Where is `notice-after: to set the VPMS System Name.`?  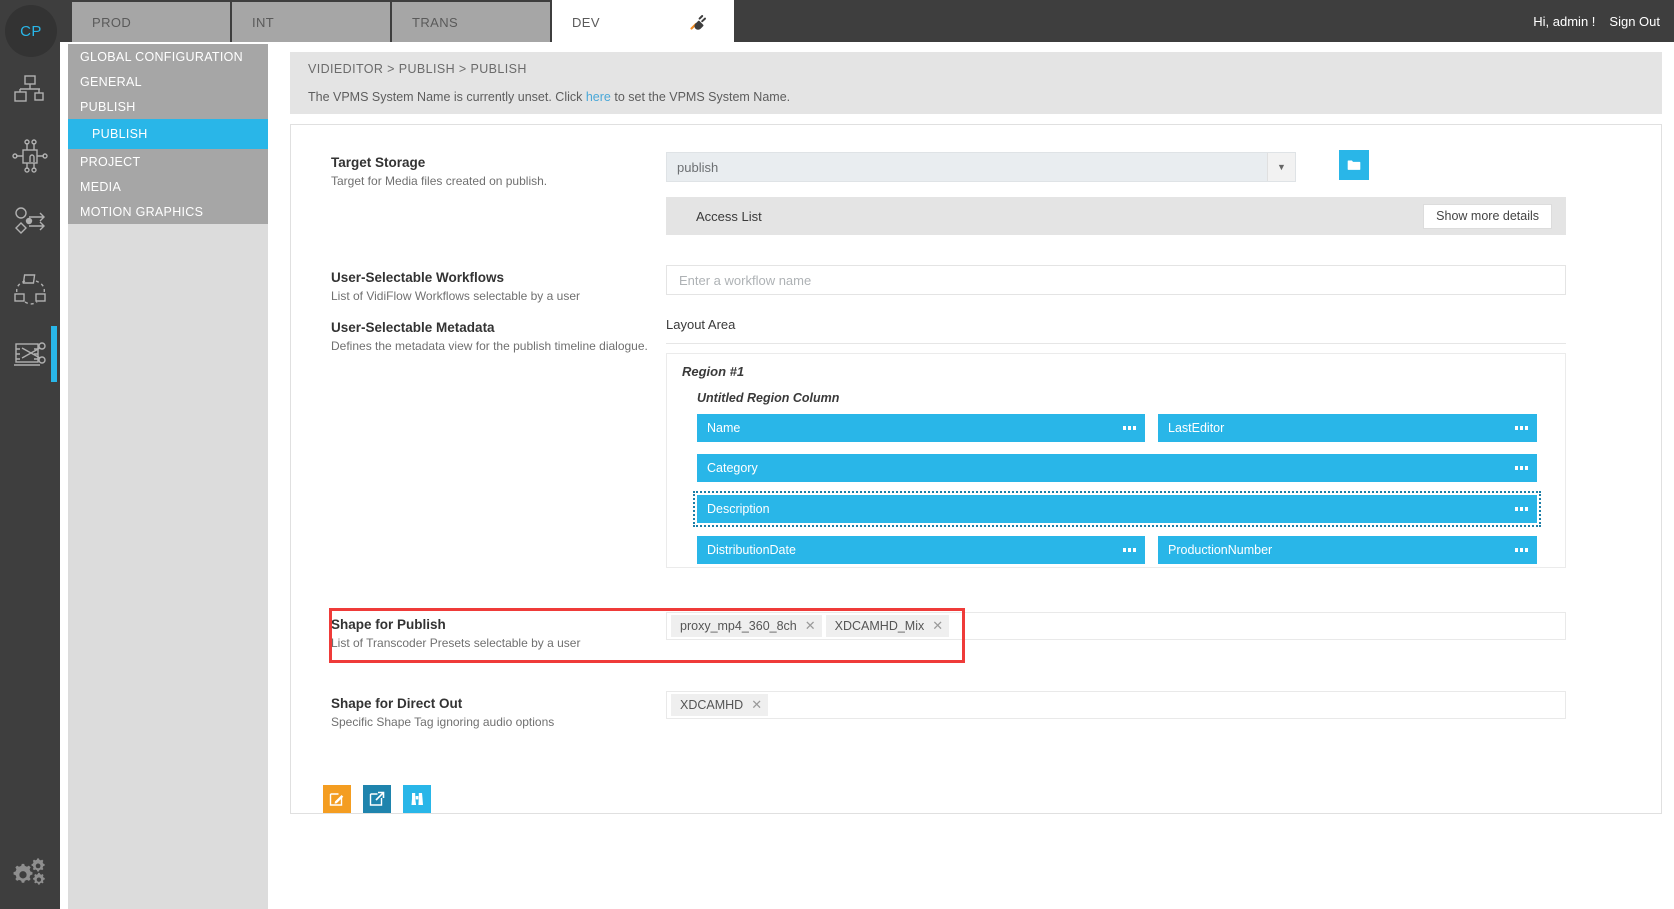
notice-after: to set the VPMS System Name. is located at coordinates (700, 97).